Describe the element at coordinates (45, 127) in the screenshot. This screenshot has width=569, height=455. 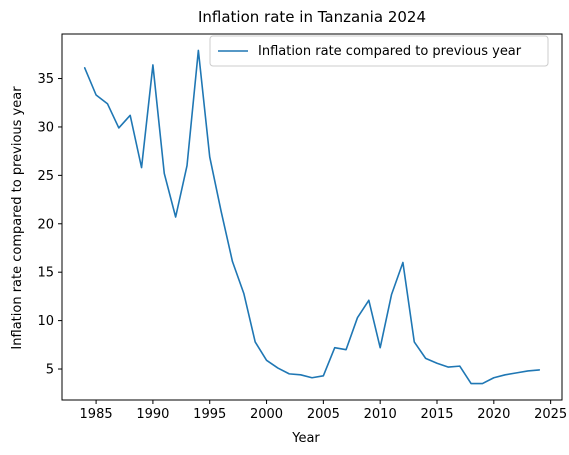
I see `y-tick-label: 30` at that location.